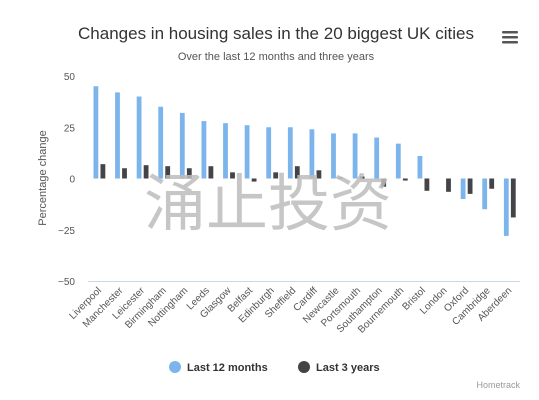 This screenshot has width=539, height=400. What do you see at coordinates (161, 142) in the screenshot?
I see `bar-last-12-months-birmingham` at bounding box center [161, 142].